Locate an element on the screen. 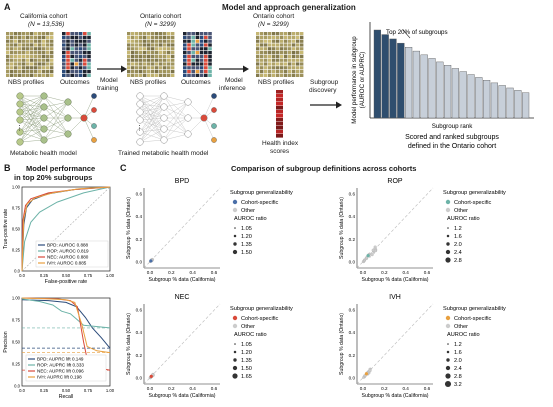 This screenshot has height=407, width=553. legend-marker-other is located at coordinates (235, 210).